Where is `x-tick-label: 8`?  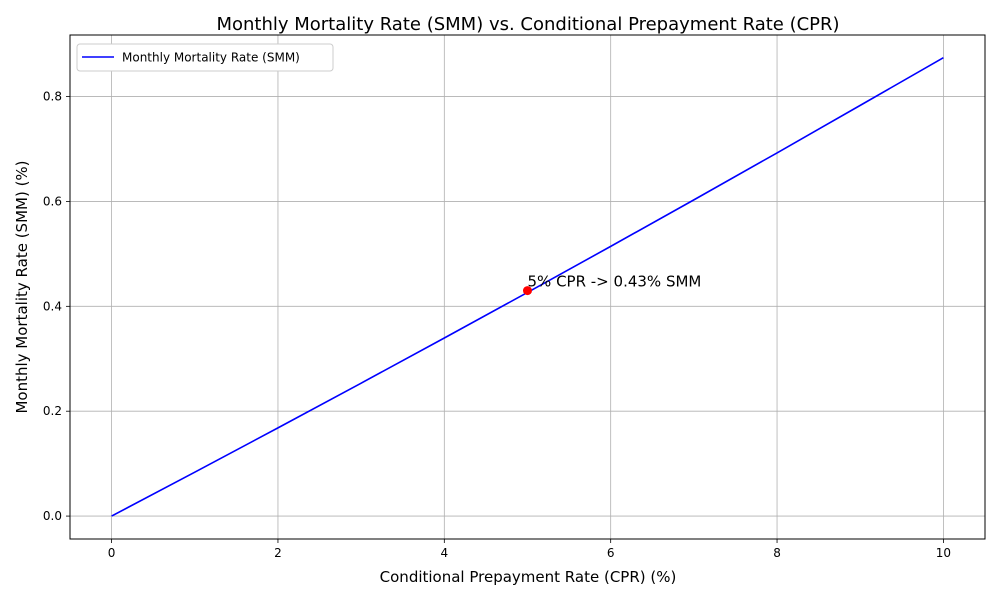
x-tick-label: 8 is located at coordinates (777, 553).